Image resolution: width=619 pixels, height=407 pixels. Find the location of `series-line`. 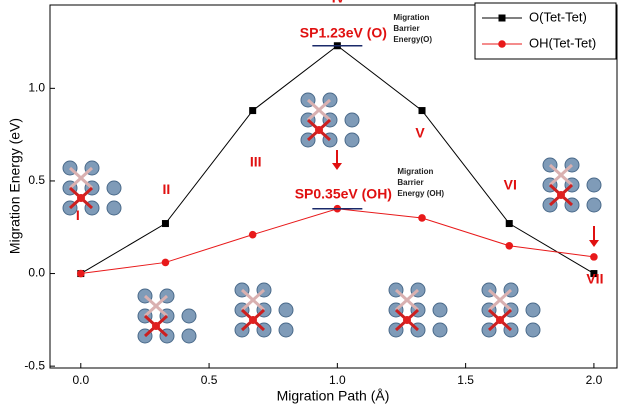

series-line is located at coordinates (337, 241).